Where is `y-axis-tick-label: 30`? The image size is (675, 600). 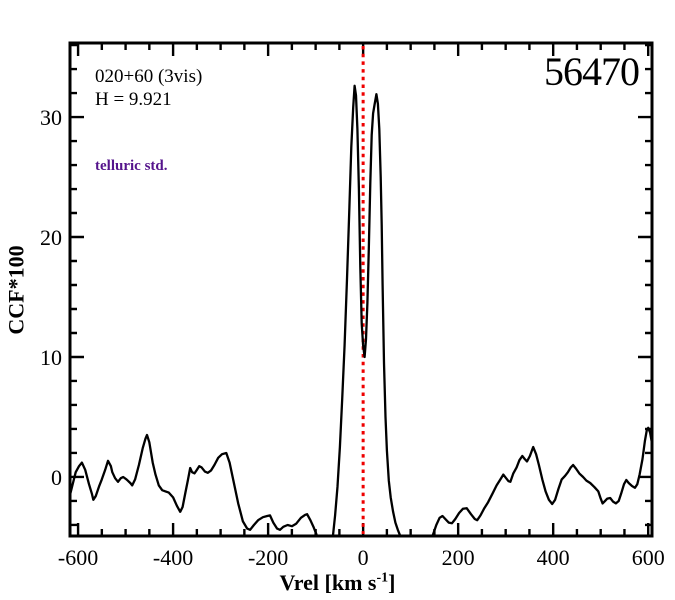 y-axis-tick-label: 30 is located at coordinates (51, 117).